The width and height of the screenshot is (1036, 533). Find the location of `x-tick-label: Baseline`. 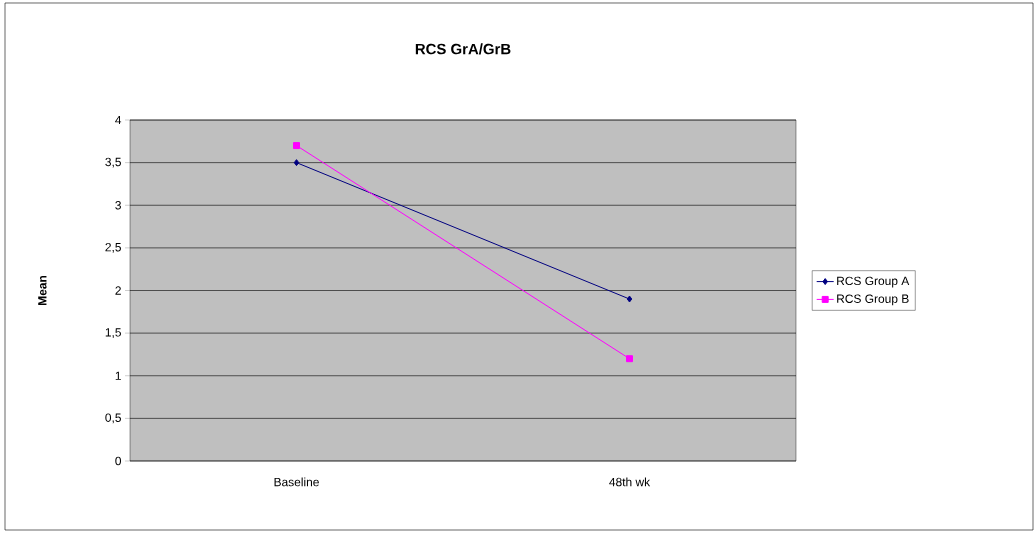

x-tick-label: Baseline is located at coordinates (296, 482).